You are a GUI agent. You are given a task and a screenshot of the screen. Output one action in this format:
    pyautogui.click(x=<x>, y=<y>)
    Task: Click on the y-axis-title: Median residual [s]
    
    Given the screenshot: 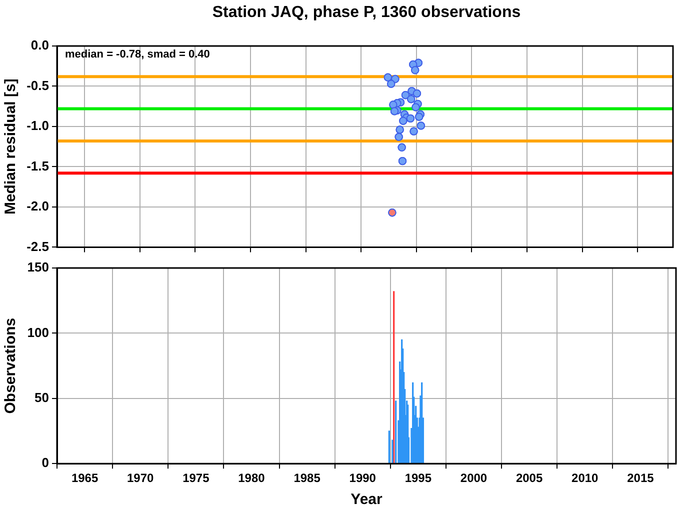 What is the action you would take?
    pyautogui.click(x=11, y=146)
    